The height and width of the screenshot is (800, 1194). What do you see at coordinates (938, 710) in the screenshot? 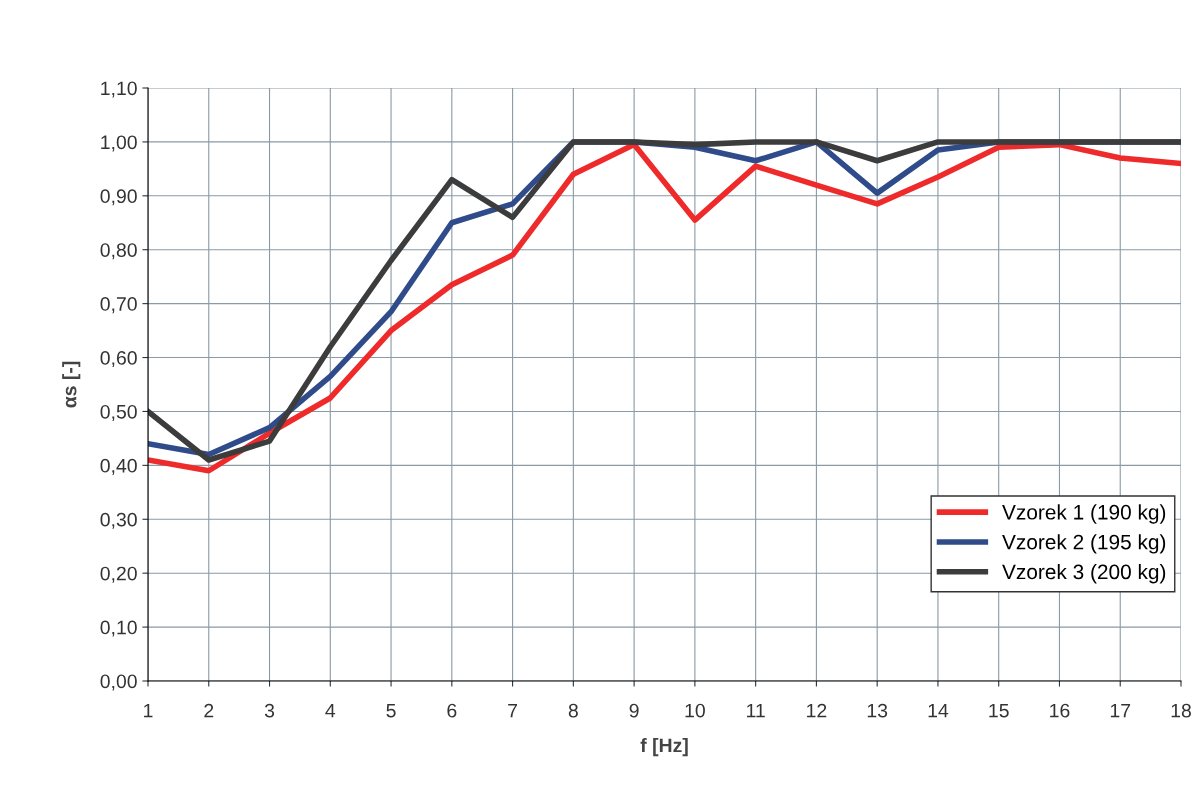
I see `x-tick-label: 14` at bounding box center [938, 710].